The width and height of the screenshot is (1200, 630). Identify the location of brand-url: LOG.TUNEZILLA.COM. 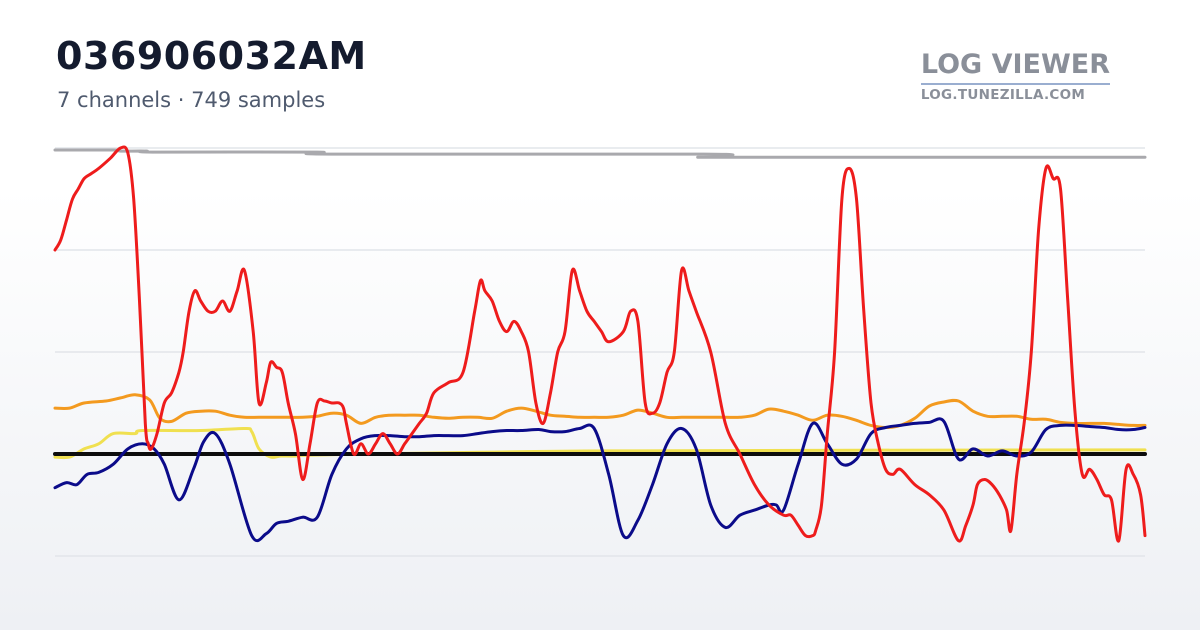
(1003, 95).